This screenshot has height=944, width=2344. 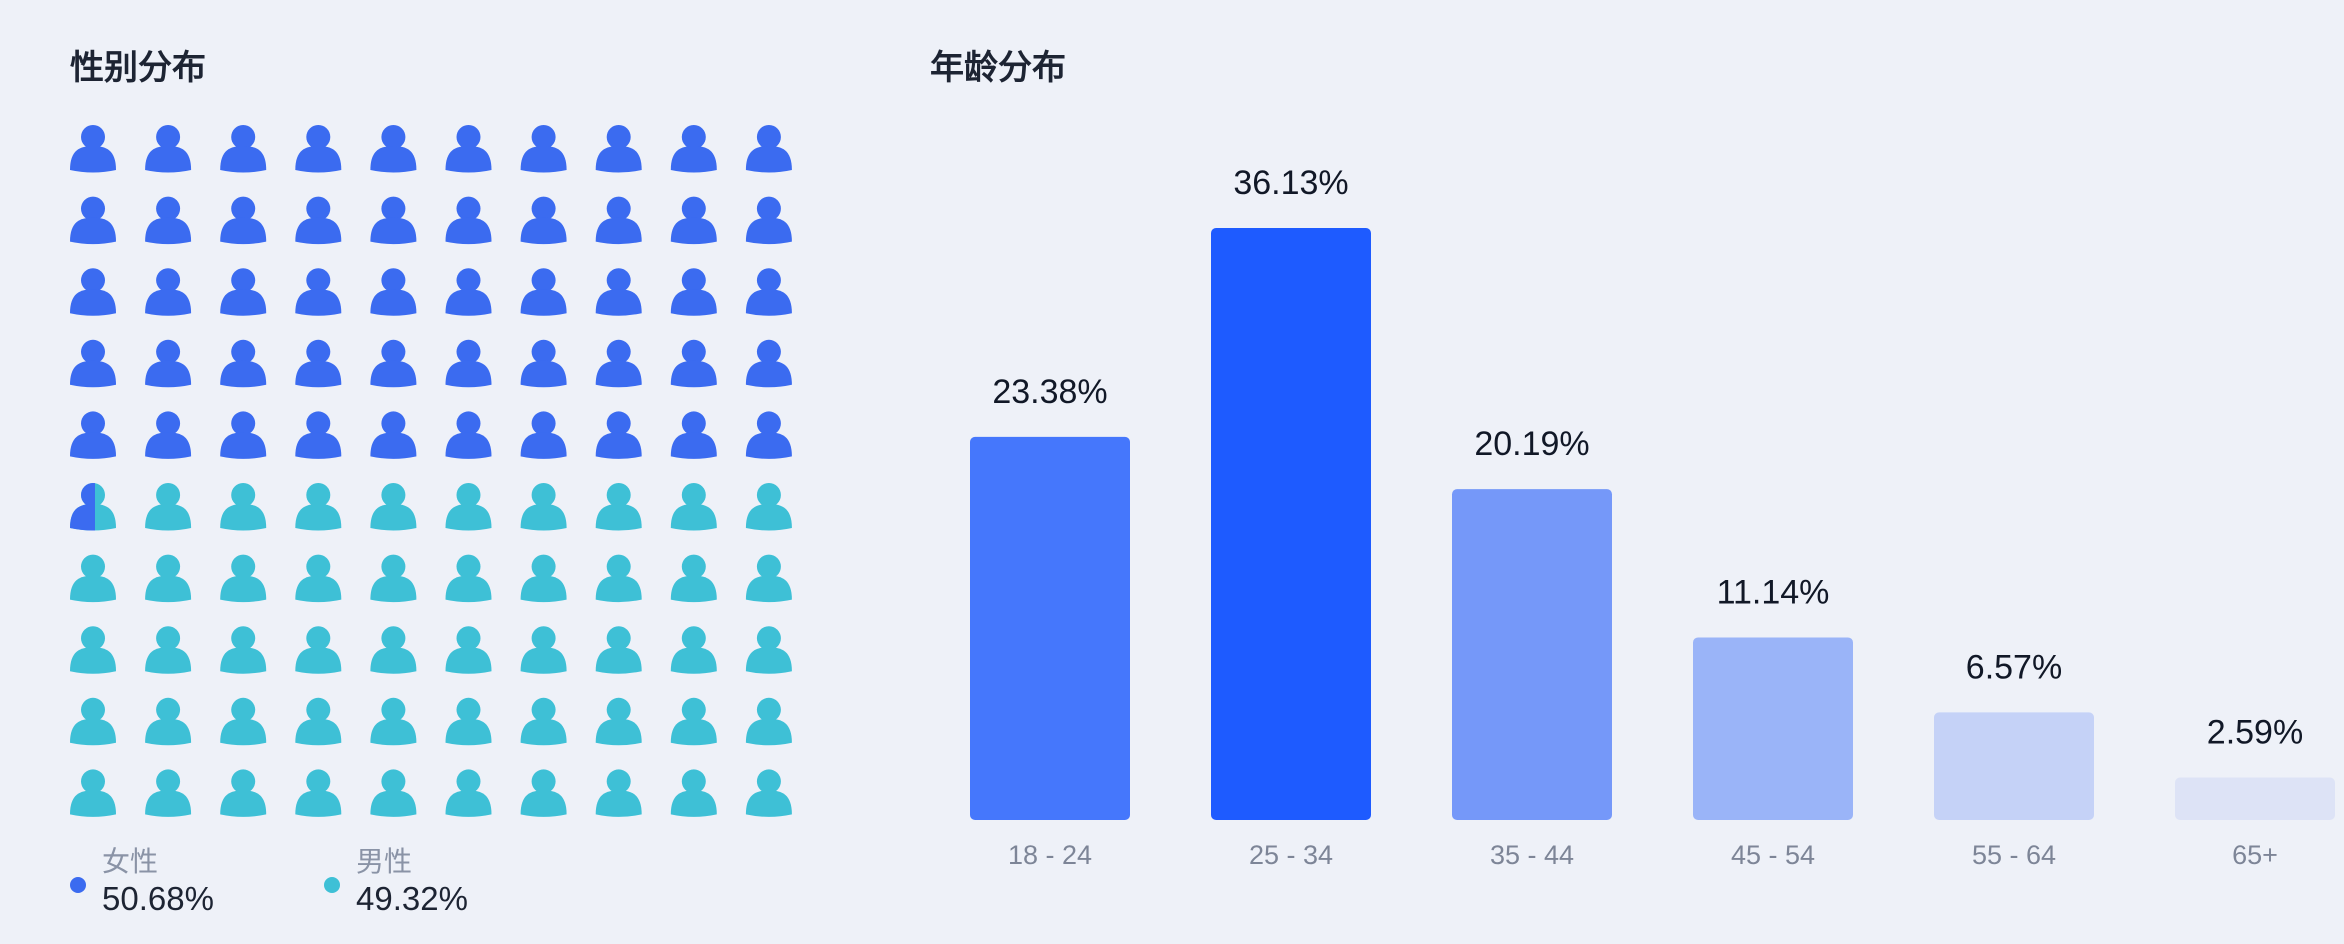 What do you see at coordinates (1049, 392) in the screenshot?
I see `bar-value-label: 23.38%` at bounding box center [1049, 392].